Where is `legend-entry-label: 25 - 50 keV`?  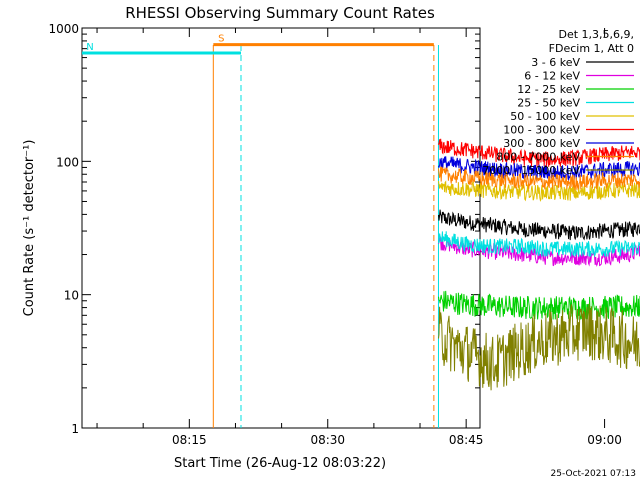 legend-entry-label: 25 - 50 keV is located at coordinates (548, 103).